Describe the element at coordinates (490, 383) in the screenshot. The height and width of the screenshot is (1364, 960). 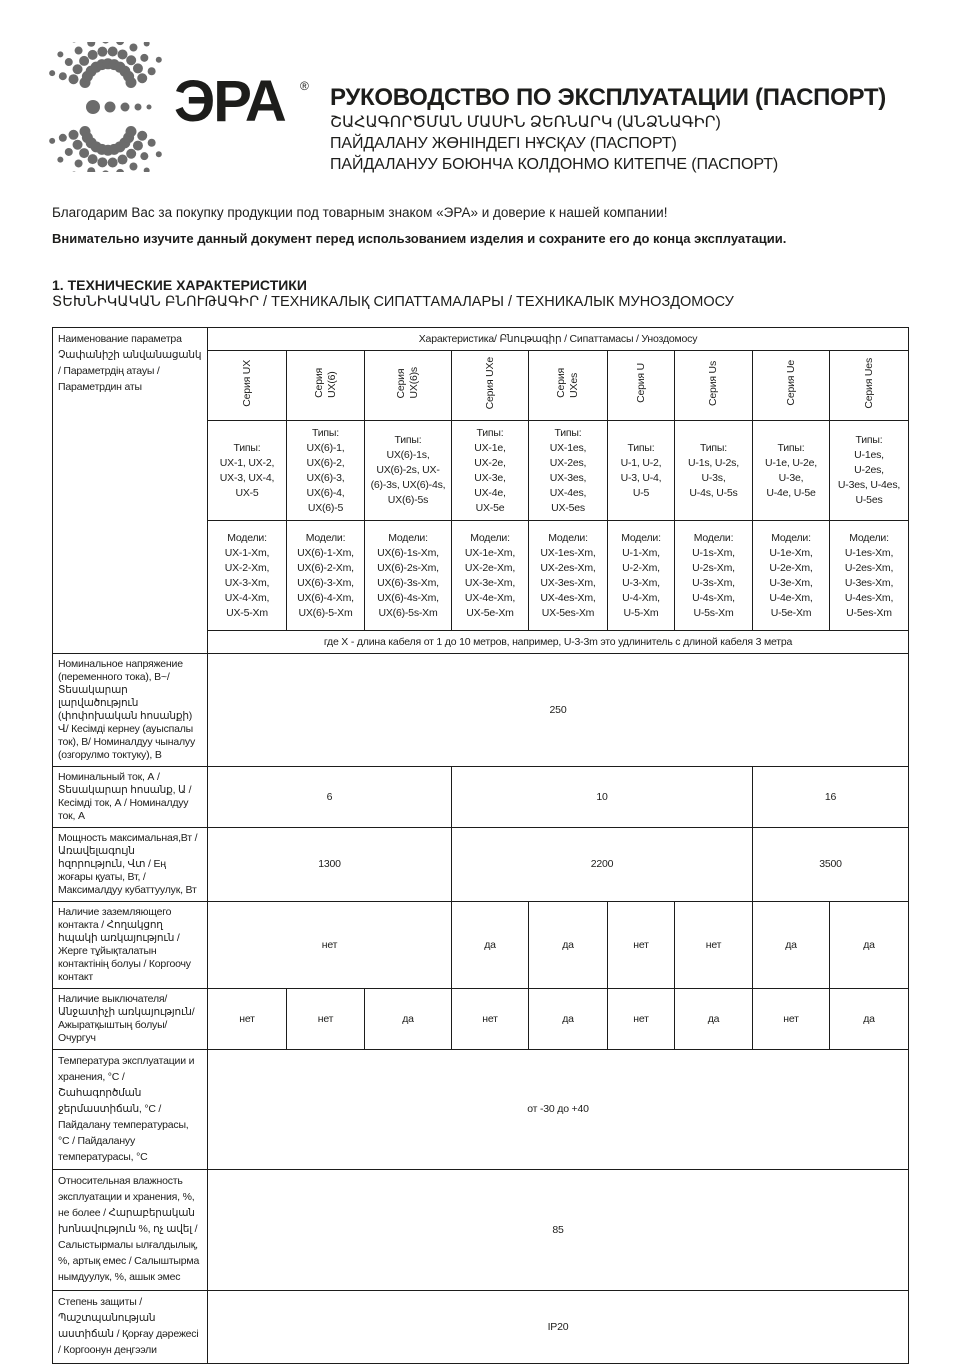
I see `series-header-text: Серия UXe` at that location.